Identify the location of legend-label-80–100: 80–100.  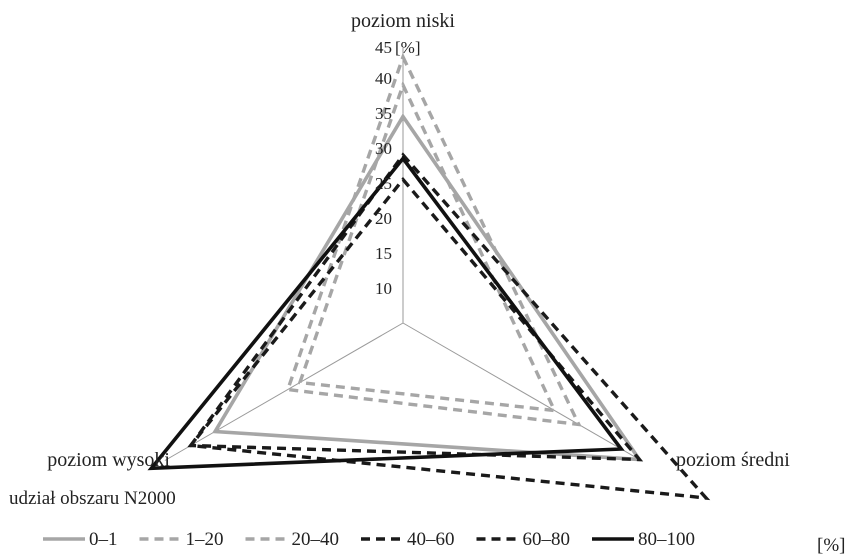
(666, 539).